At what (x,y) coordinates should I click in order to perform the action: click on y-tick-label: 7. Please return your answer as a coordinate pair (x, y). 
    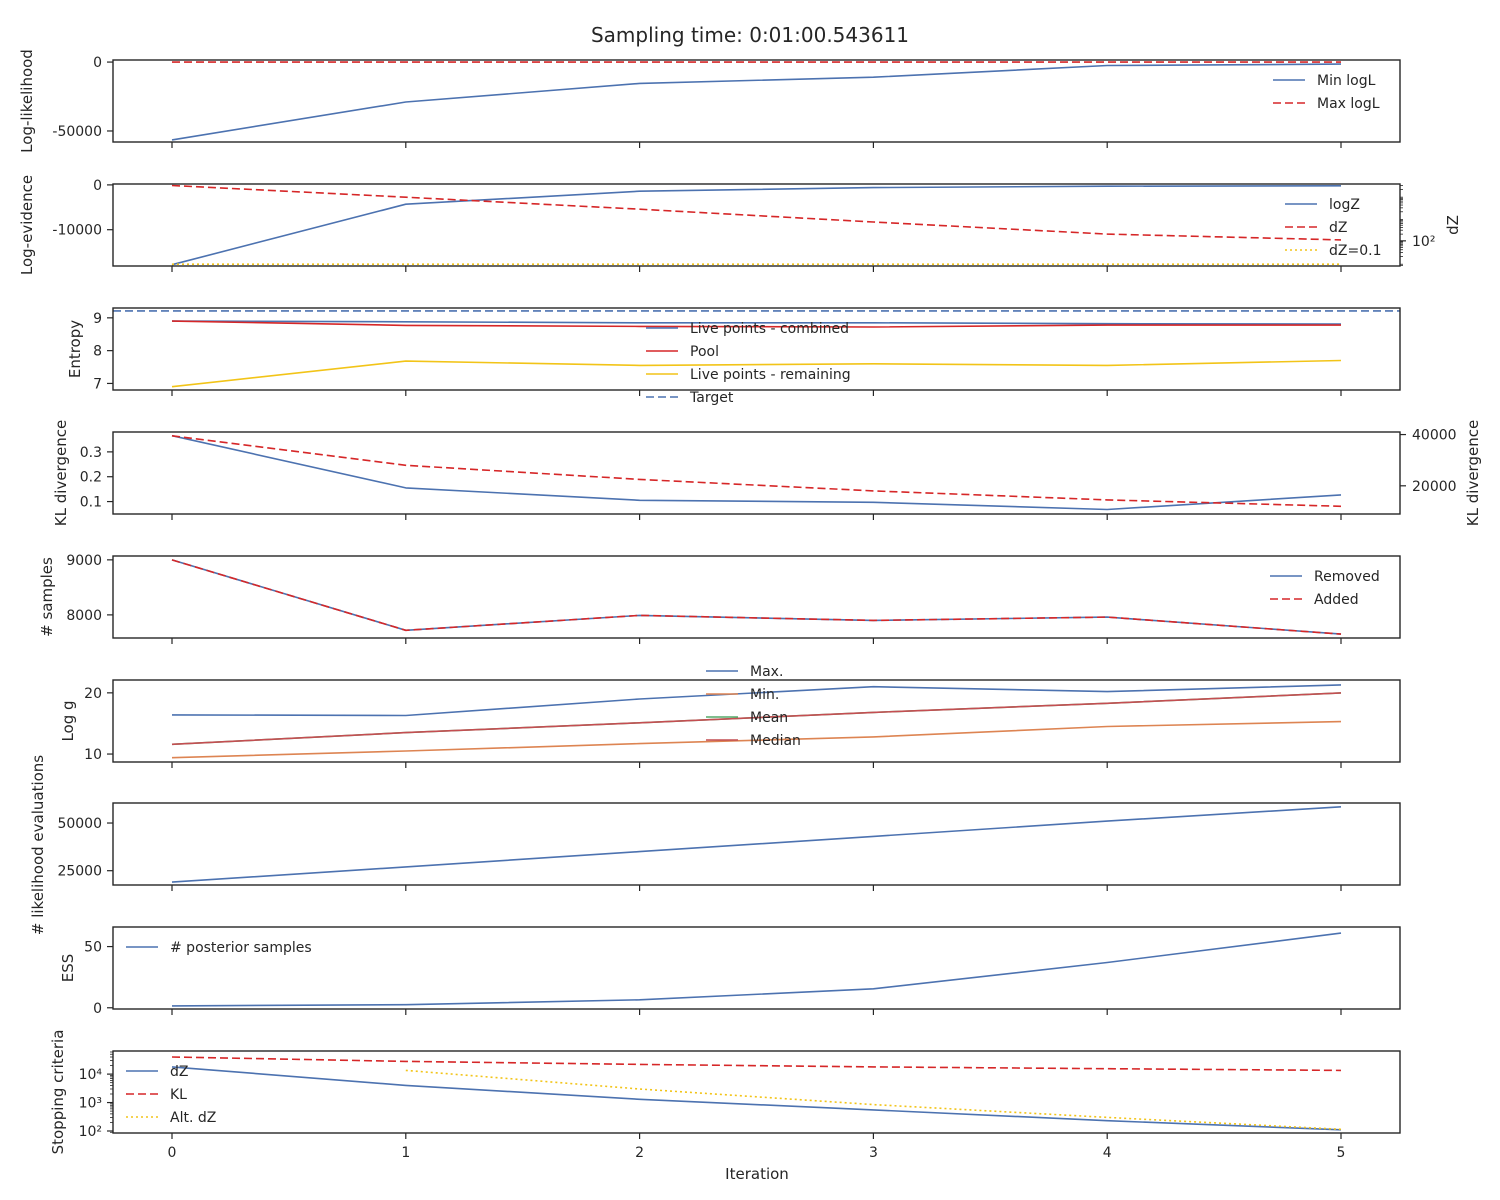
    Looking at the image, I should click on (97, 384).